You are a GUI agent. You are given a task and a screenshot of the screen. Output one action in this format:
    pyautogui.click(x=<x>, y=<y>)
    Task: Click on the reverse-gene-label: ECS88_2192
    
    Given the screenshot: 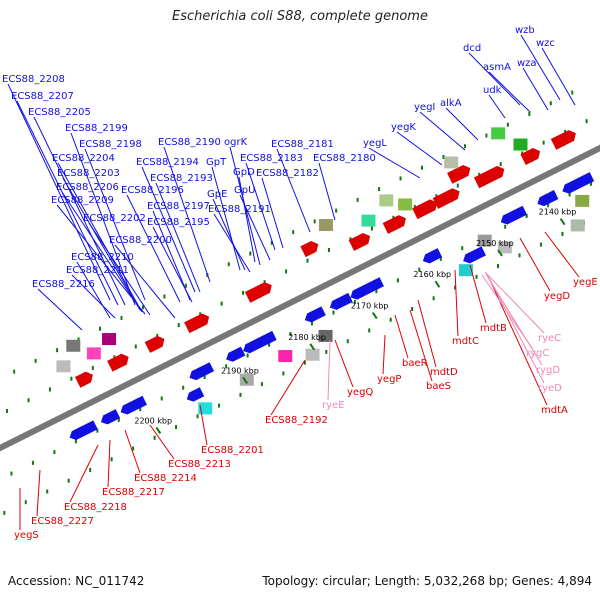 What is the action you would take?
    pyautogui.click(x=296, y=420)
    